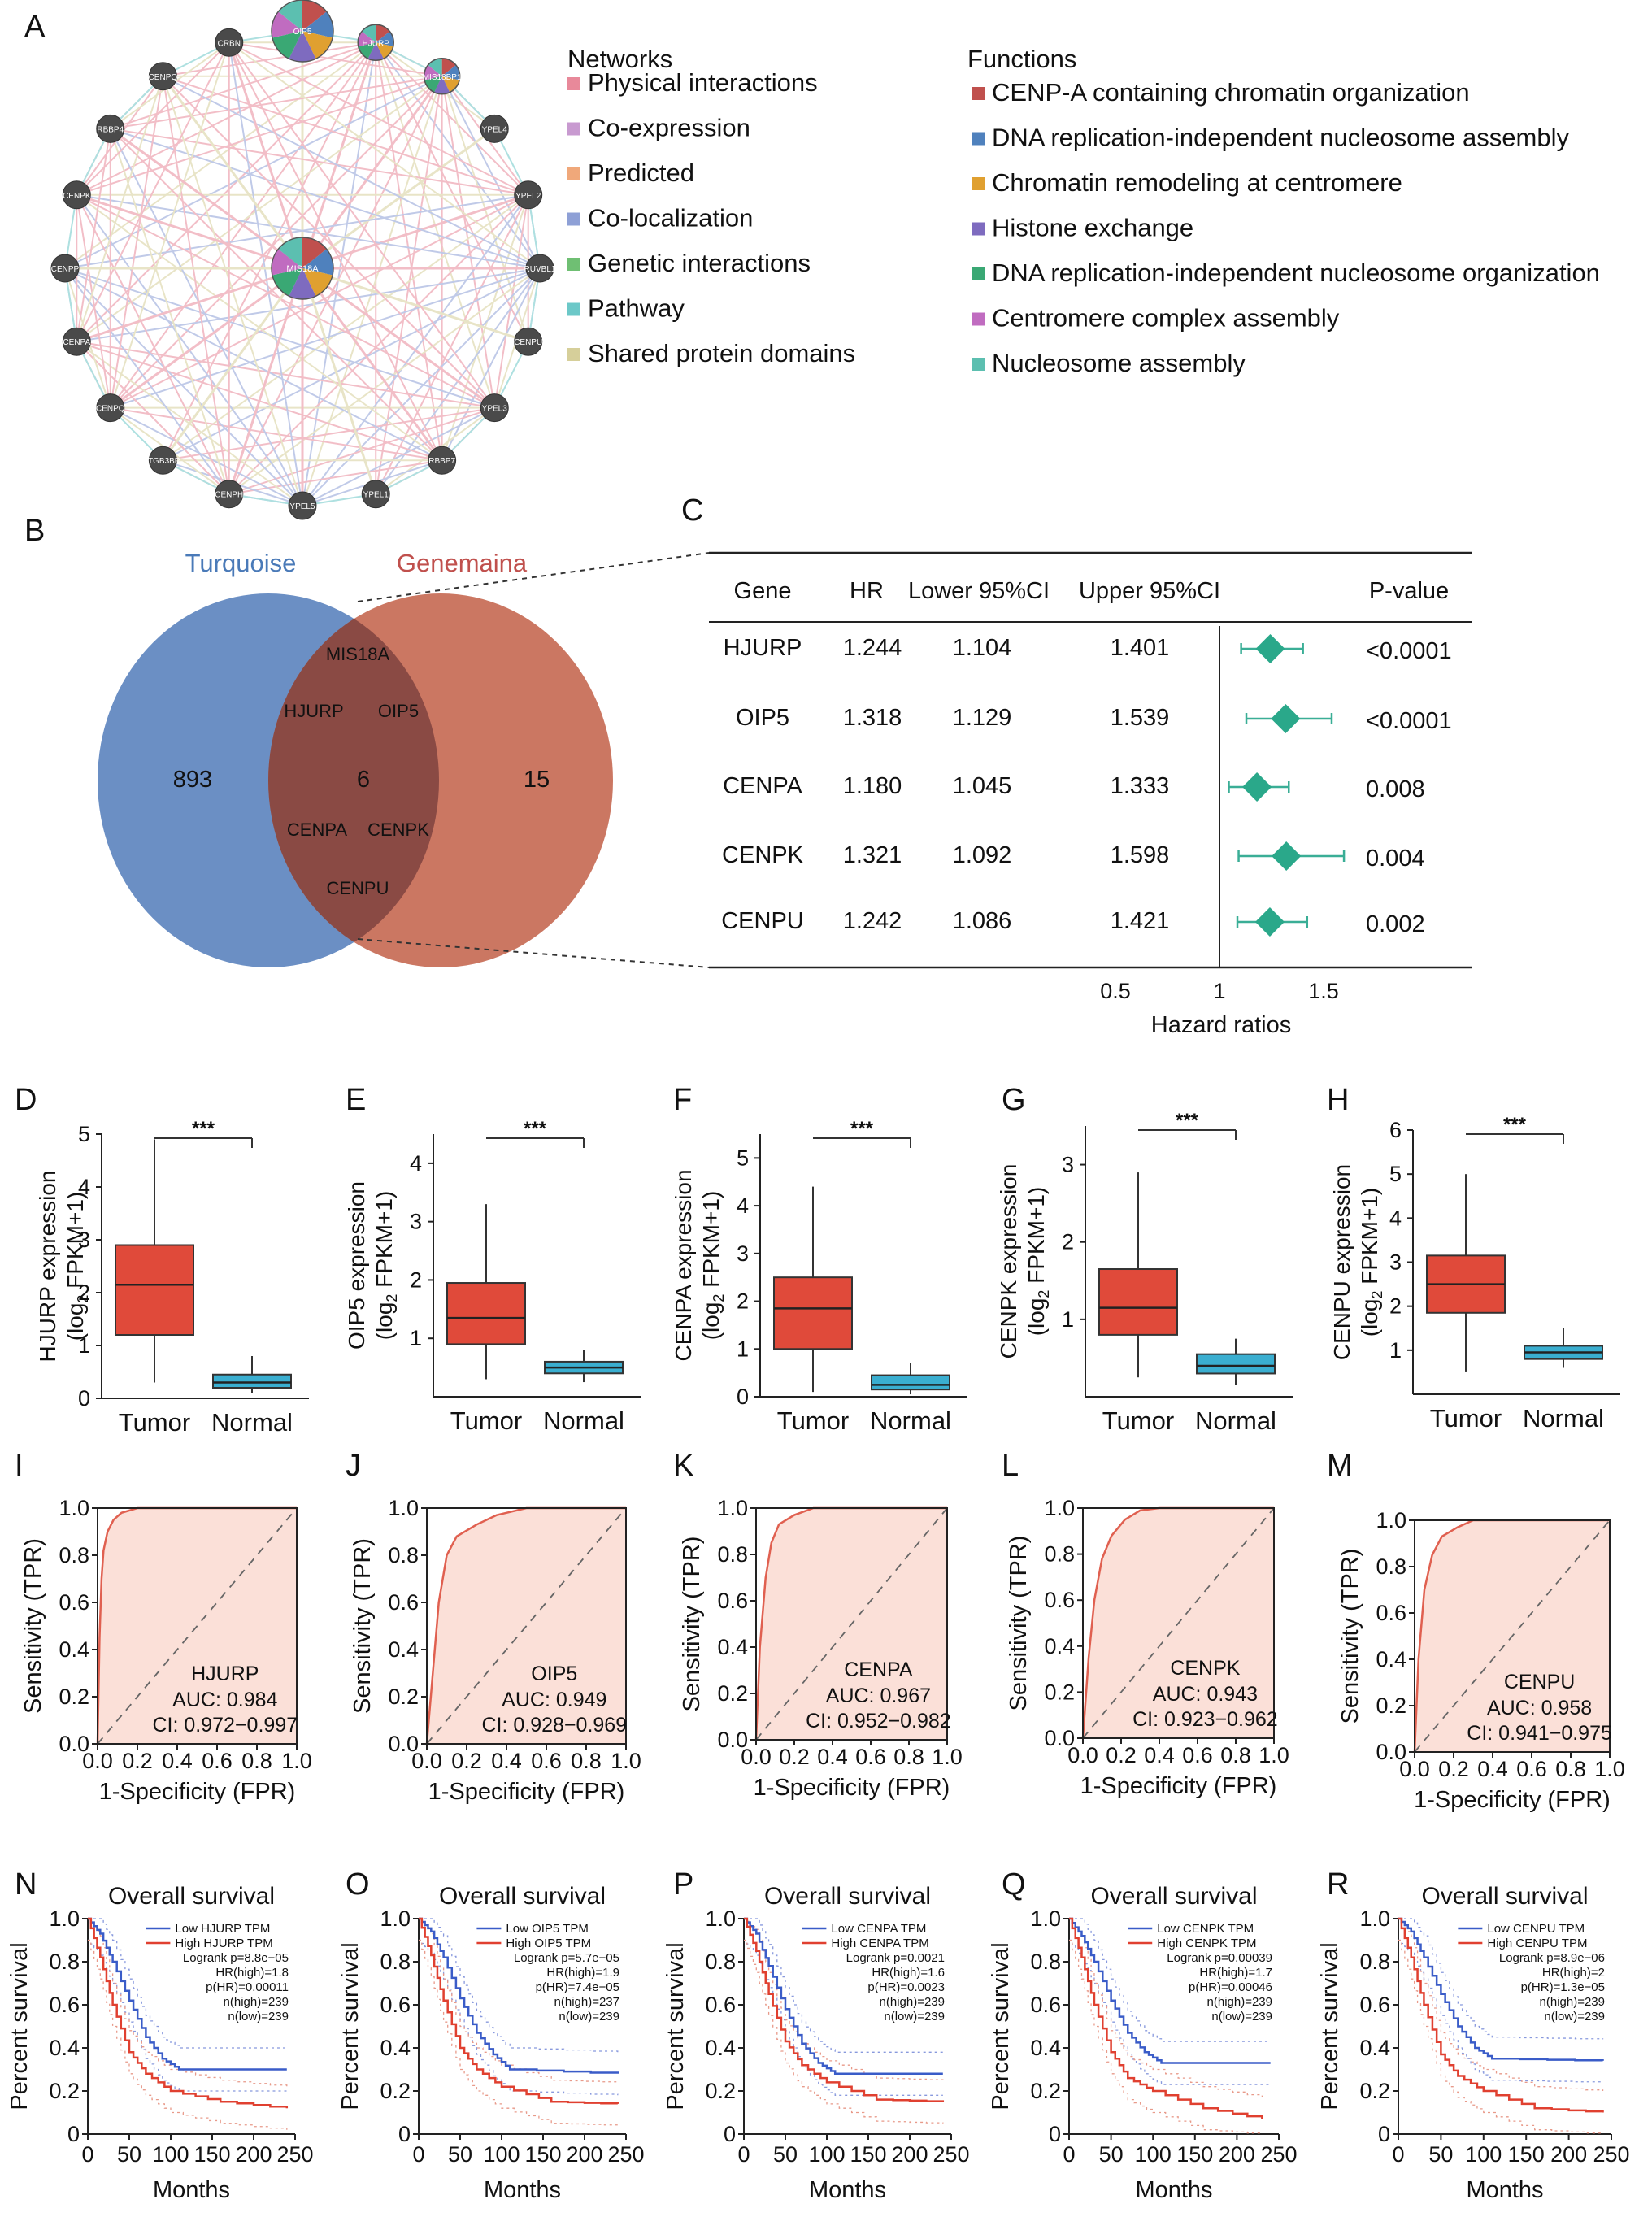  What do you see at coordinates (878, 1721) in the screenshot?
I see `roc-ci-label: CI: 0.952−0.982` at bounding box center [878, 1721].